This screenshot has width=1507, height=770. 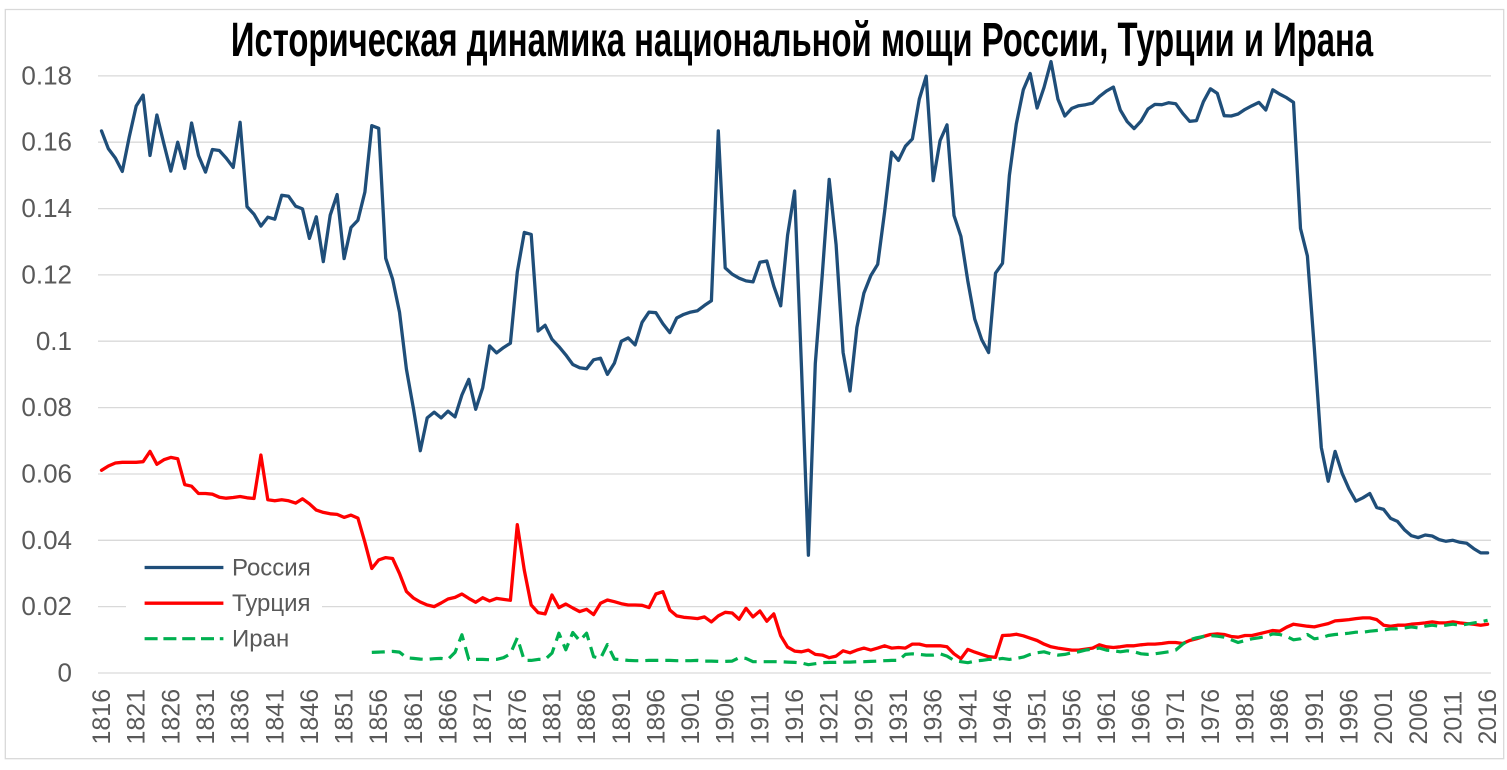 I want to click on svg-text: 1926, so click(x=864, y=717).